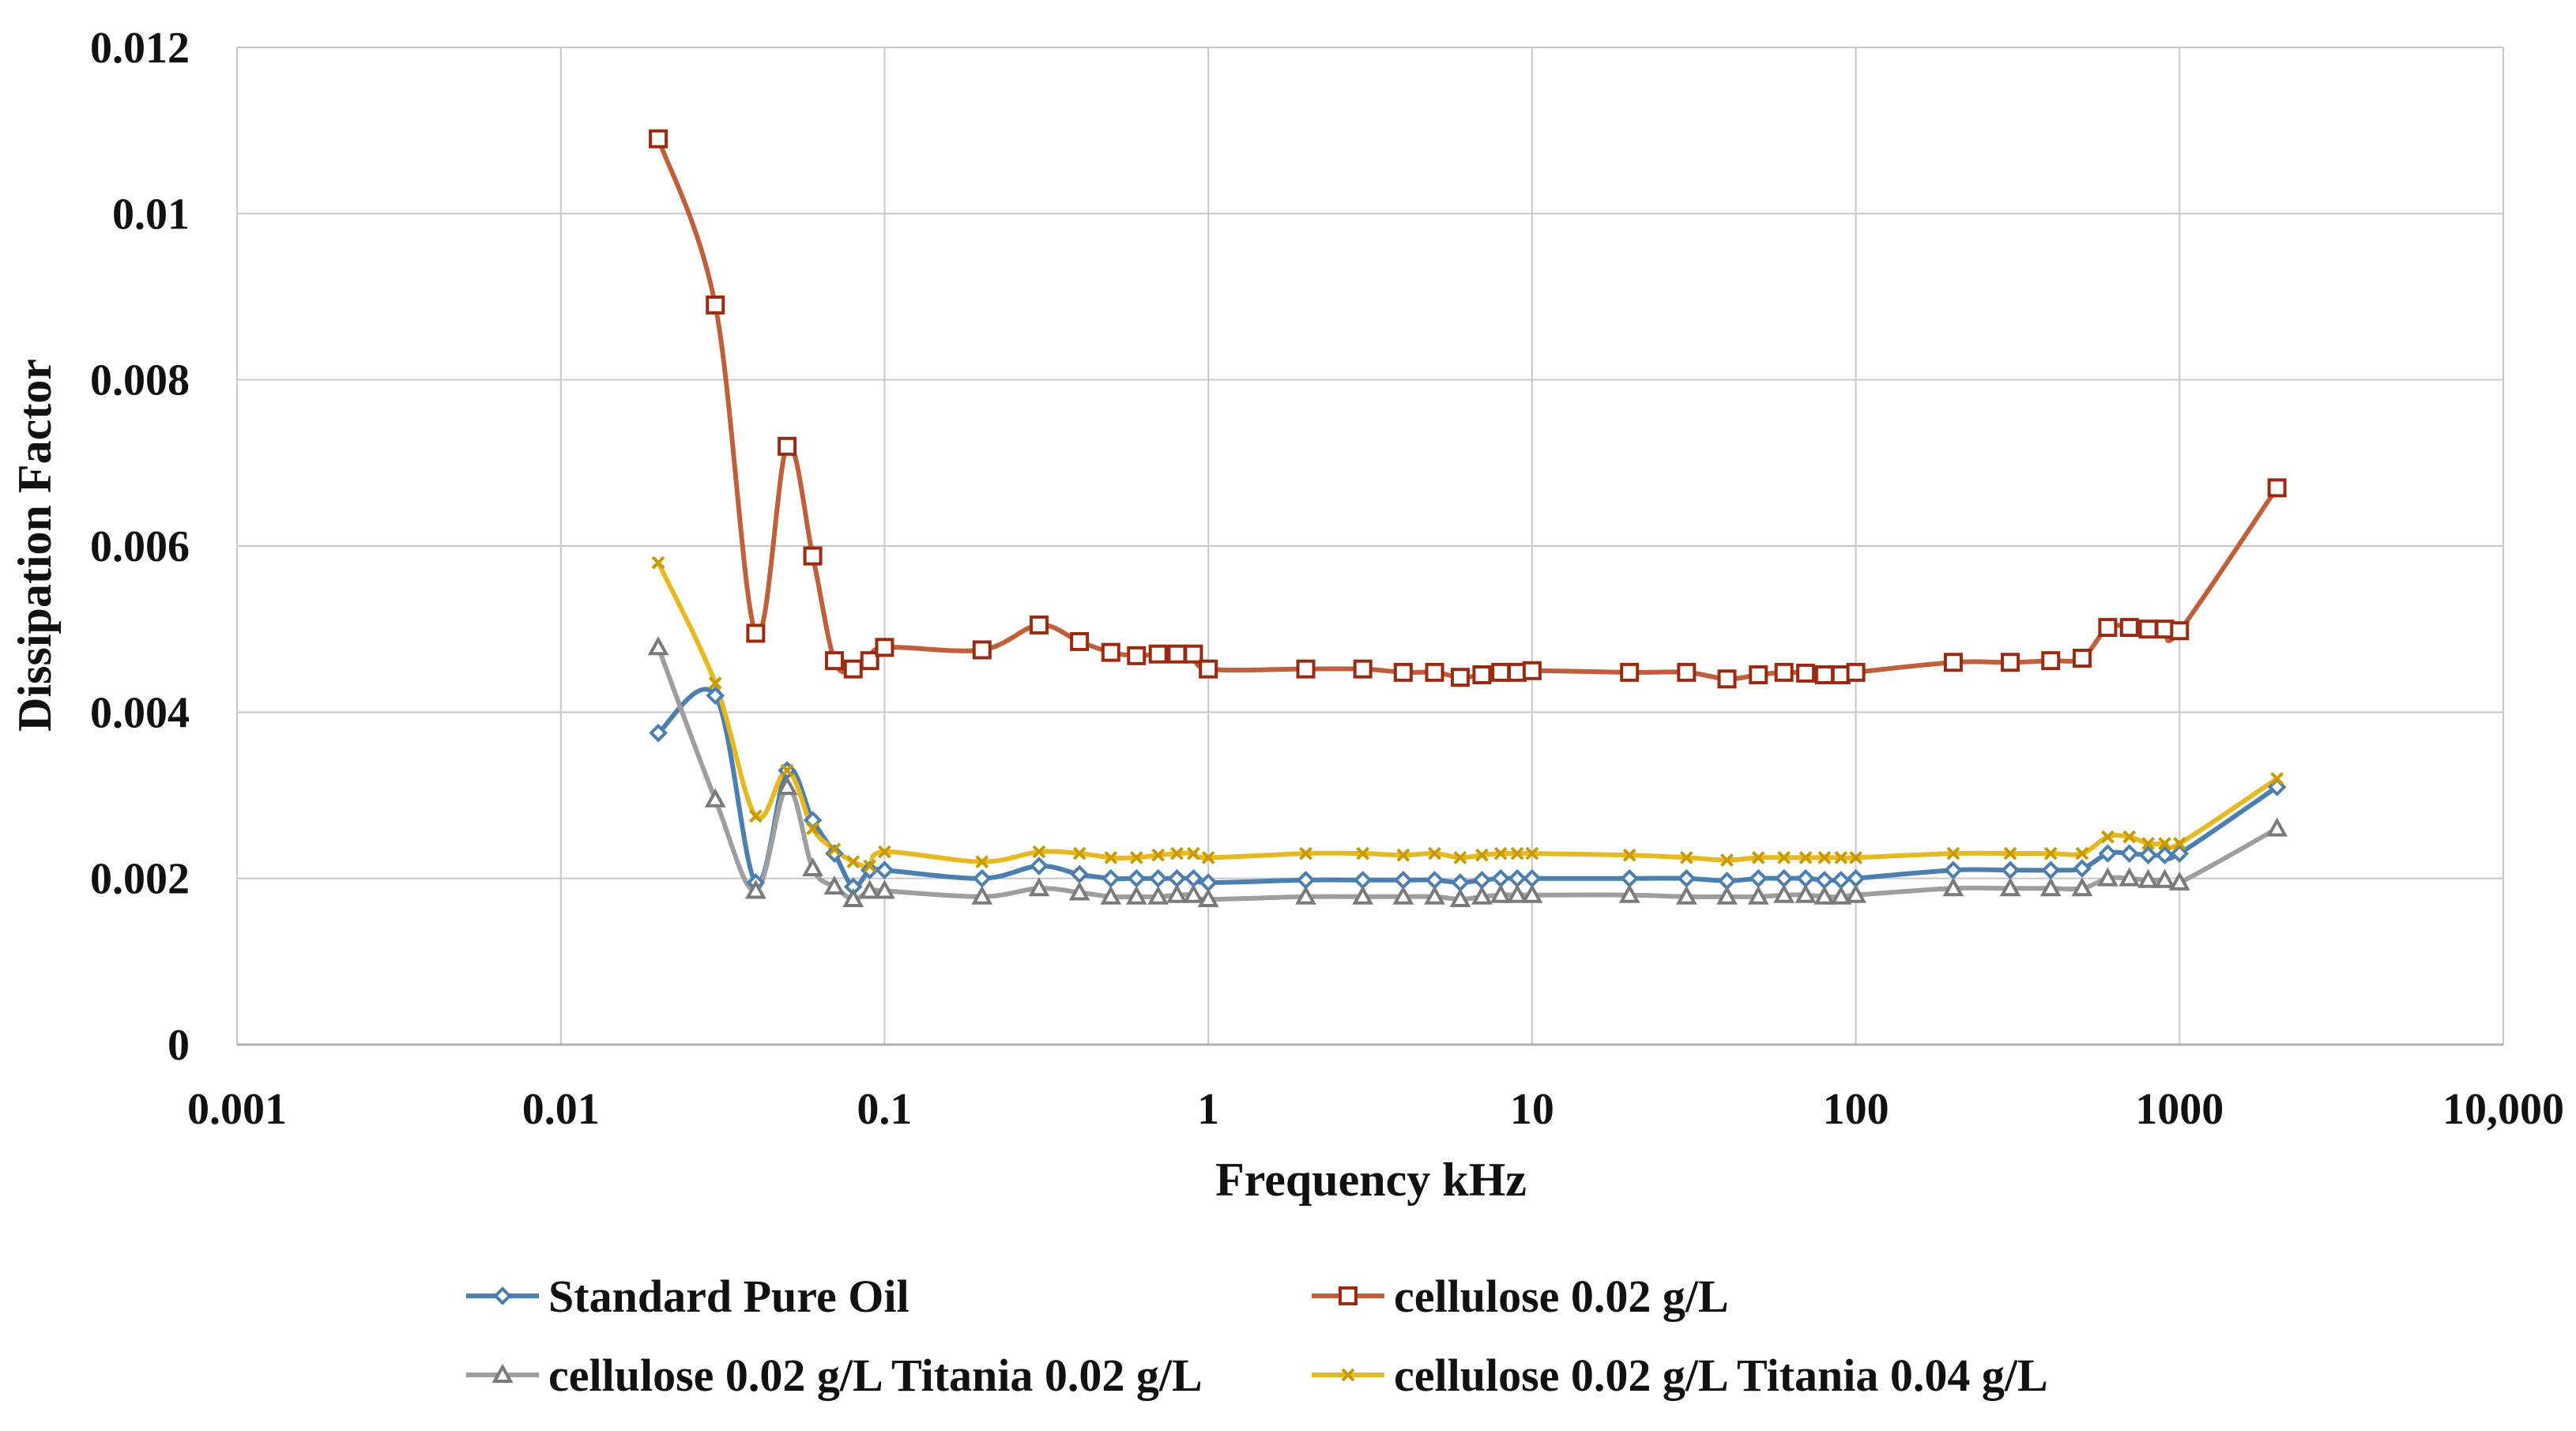 This screenshot has width=2576, height=1431. I want to click on legend-label: Standard Pure Oil, so click(729, 1296).